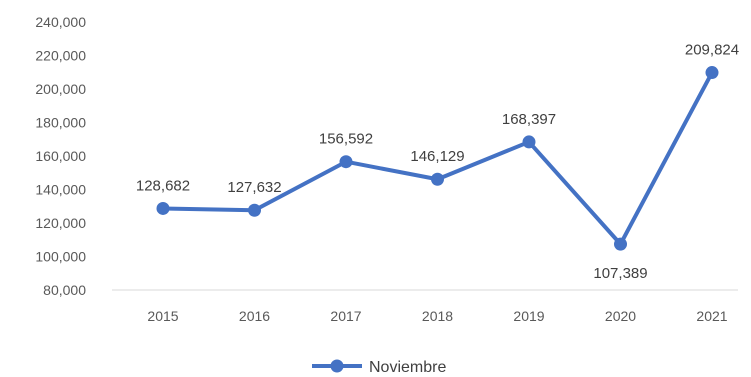 Image resolution: width=751 pixels, height=377 pixels. What do you see at coordinates (712, 50) in the screenshot?
I see `data-label: 209,824` at bounding box center [712, 50].